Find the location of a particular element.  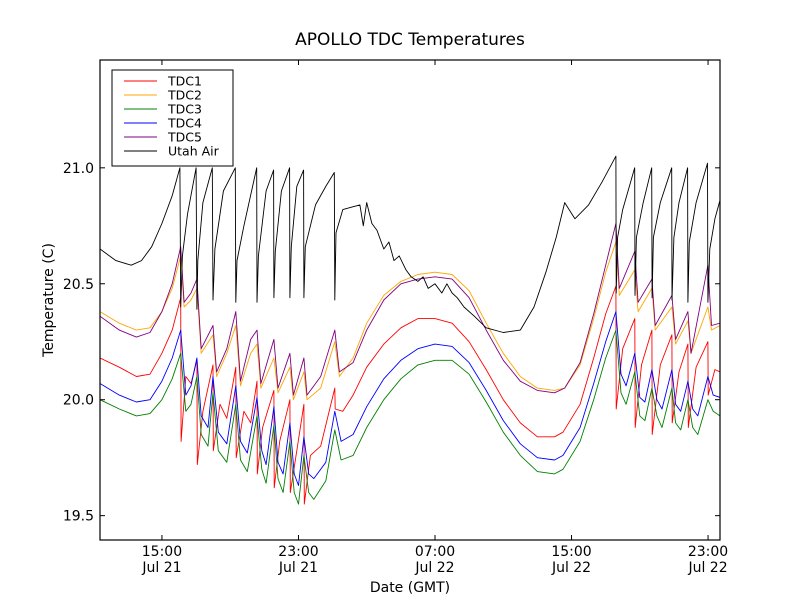

legend-label: TDC4 is located at coordinates (184, 123).